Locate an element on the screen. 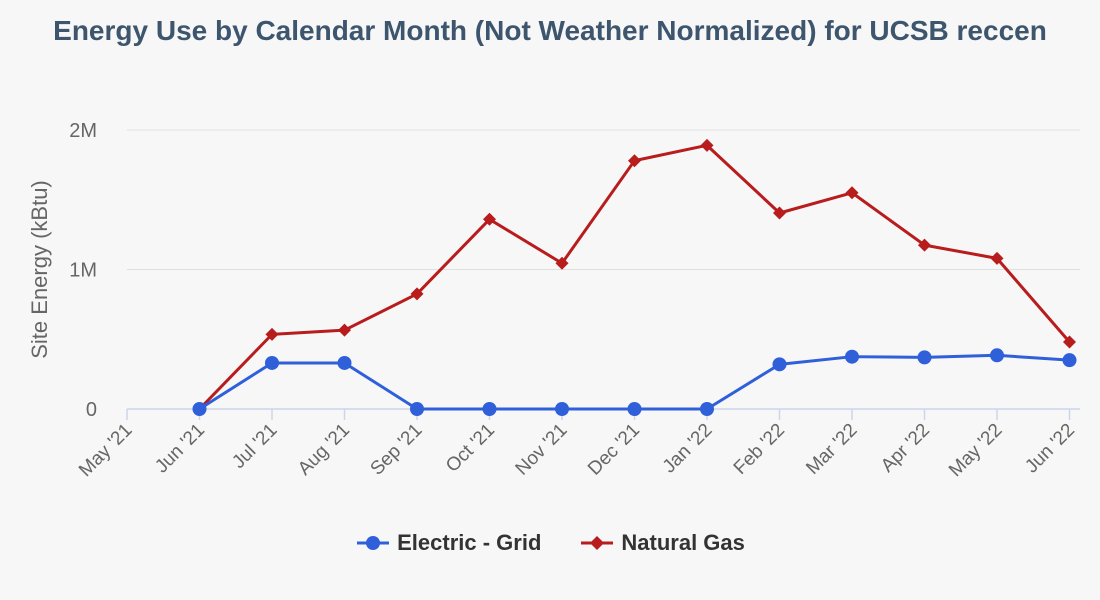 The image size is (1100, 600). x-tick-label-7: Dec '21 is located at coordinates (614, 450).